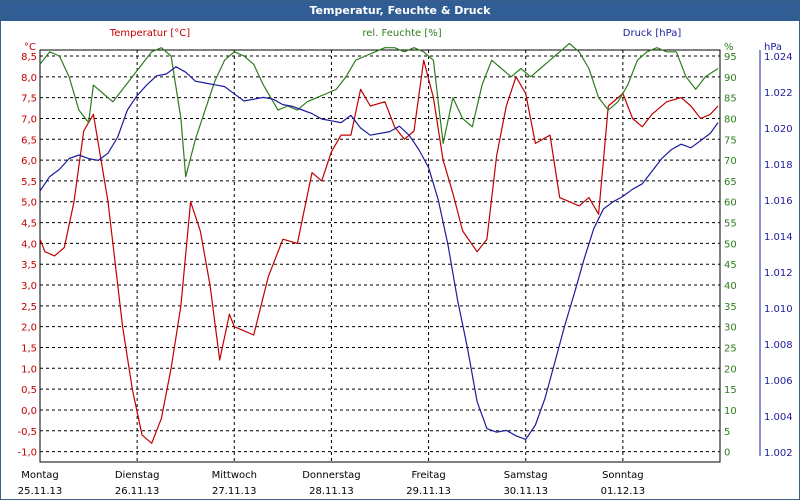 The image size is (800, 500). I want to click on humidity-tick-label: 55, so click(730, 224).